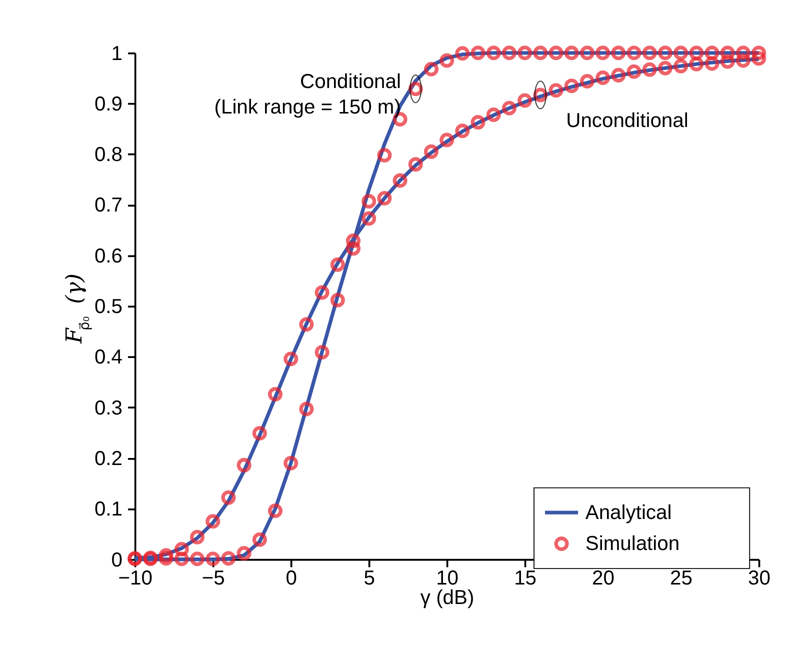 This screenshot has height=670, width=790. Describe the element at coordinates (108, 408) in the screenshot. I see `y-tick-label: 0.3` at that location.